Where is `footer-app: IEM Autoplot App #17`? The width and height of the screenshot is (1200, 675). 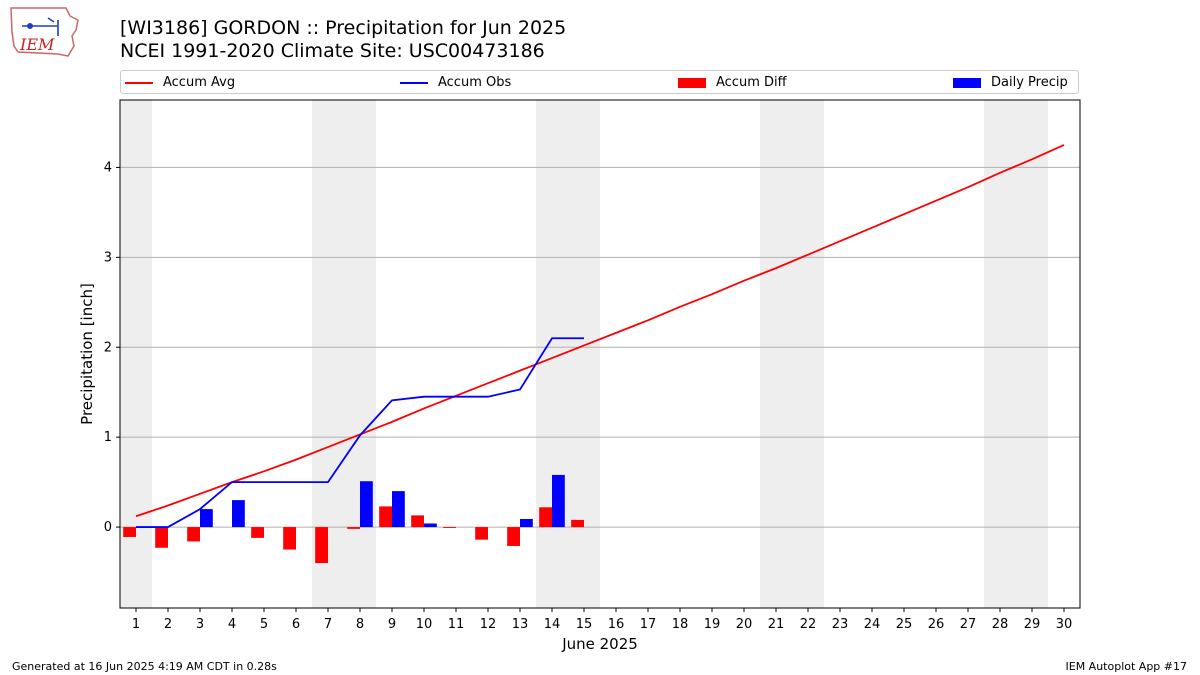
footer-app: IEM Autoplot App #17 is located at coordinates (1126, 666).